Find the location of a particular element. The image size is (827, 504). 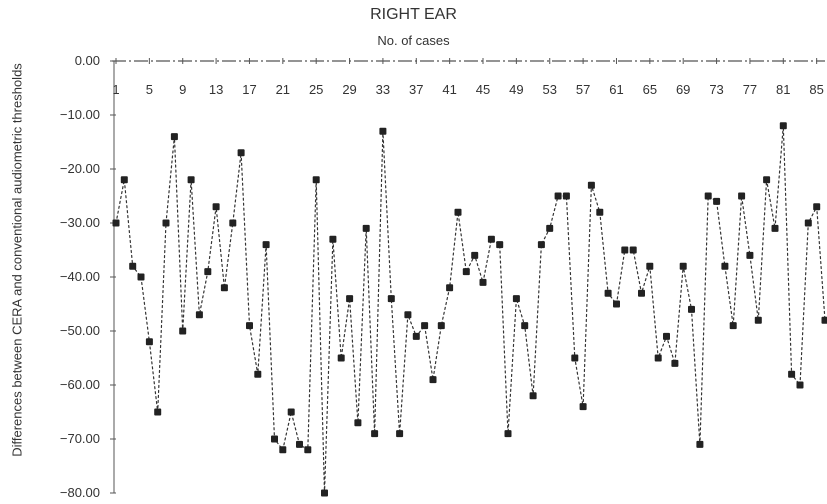

x-tick-label: 29 is located at coordinates (349, 89).